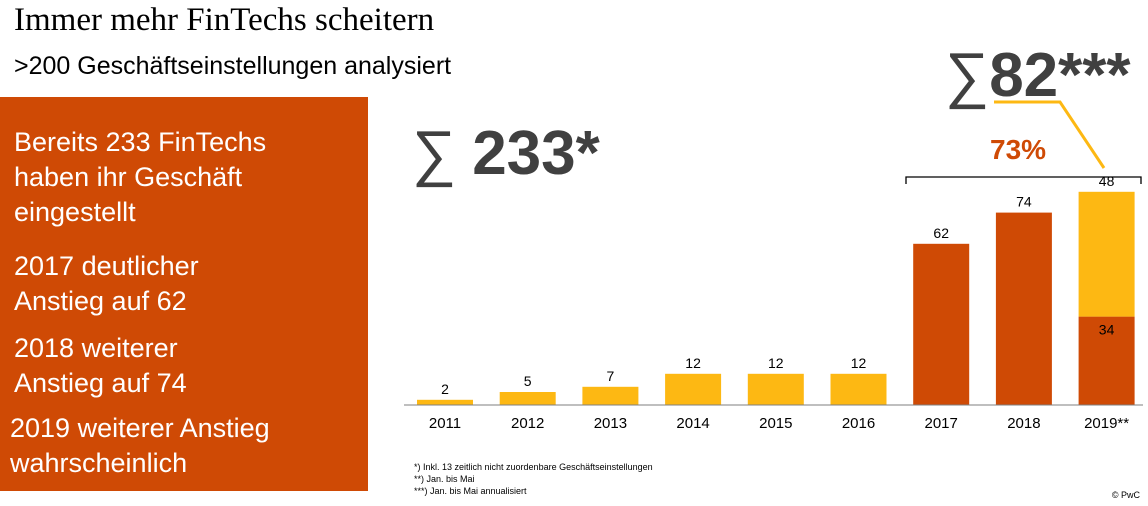 Image resolution: width=1148 pixels, height=506 pixels. I want to click on x-tick-label: 2012, so click(527, 423).